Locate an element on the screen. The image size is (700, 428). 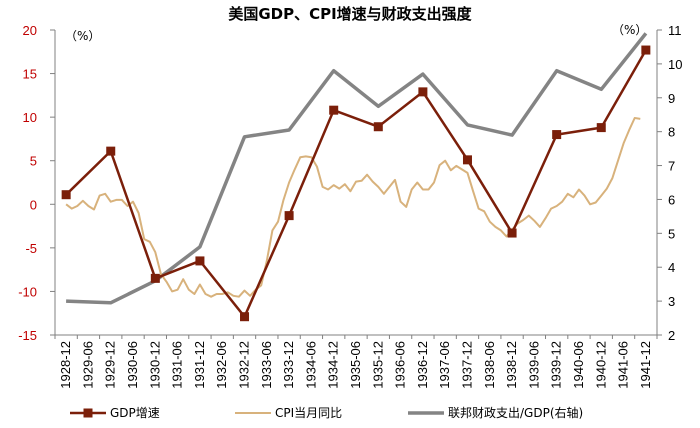
legend-label-fiscal: 联邦财政支出/GDP(右轴) is located at coordinates (515, 412).